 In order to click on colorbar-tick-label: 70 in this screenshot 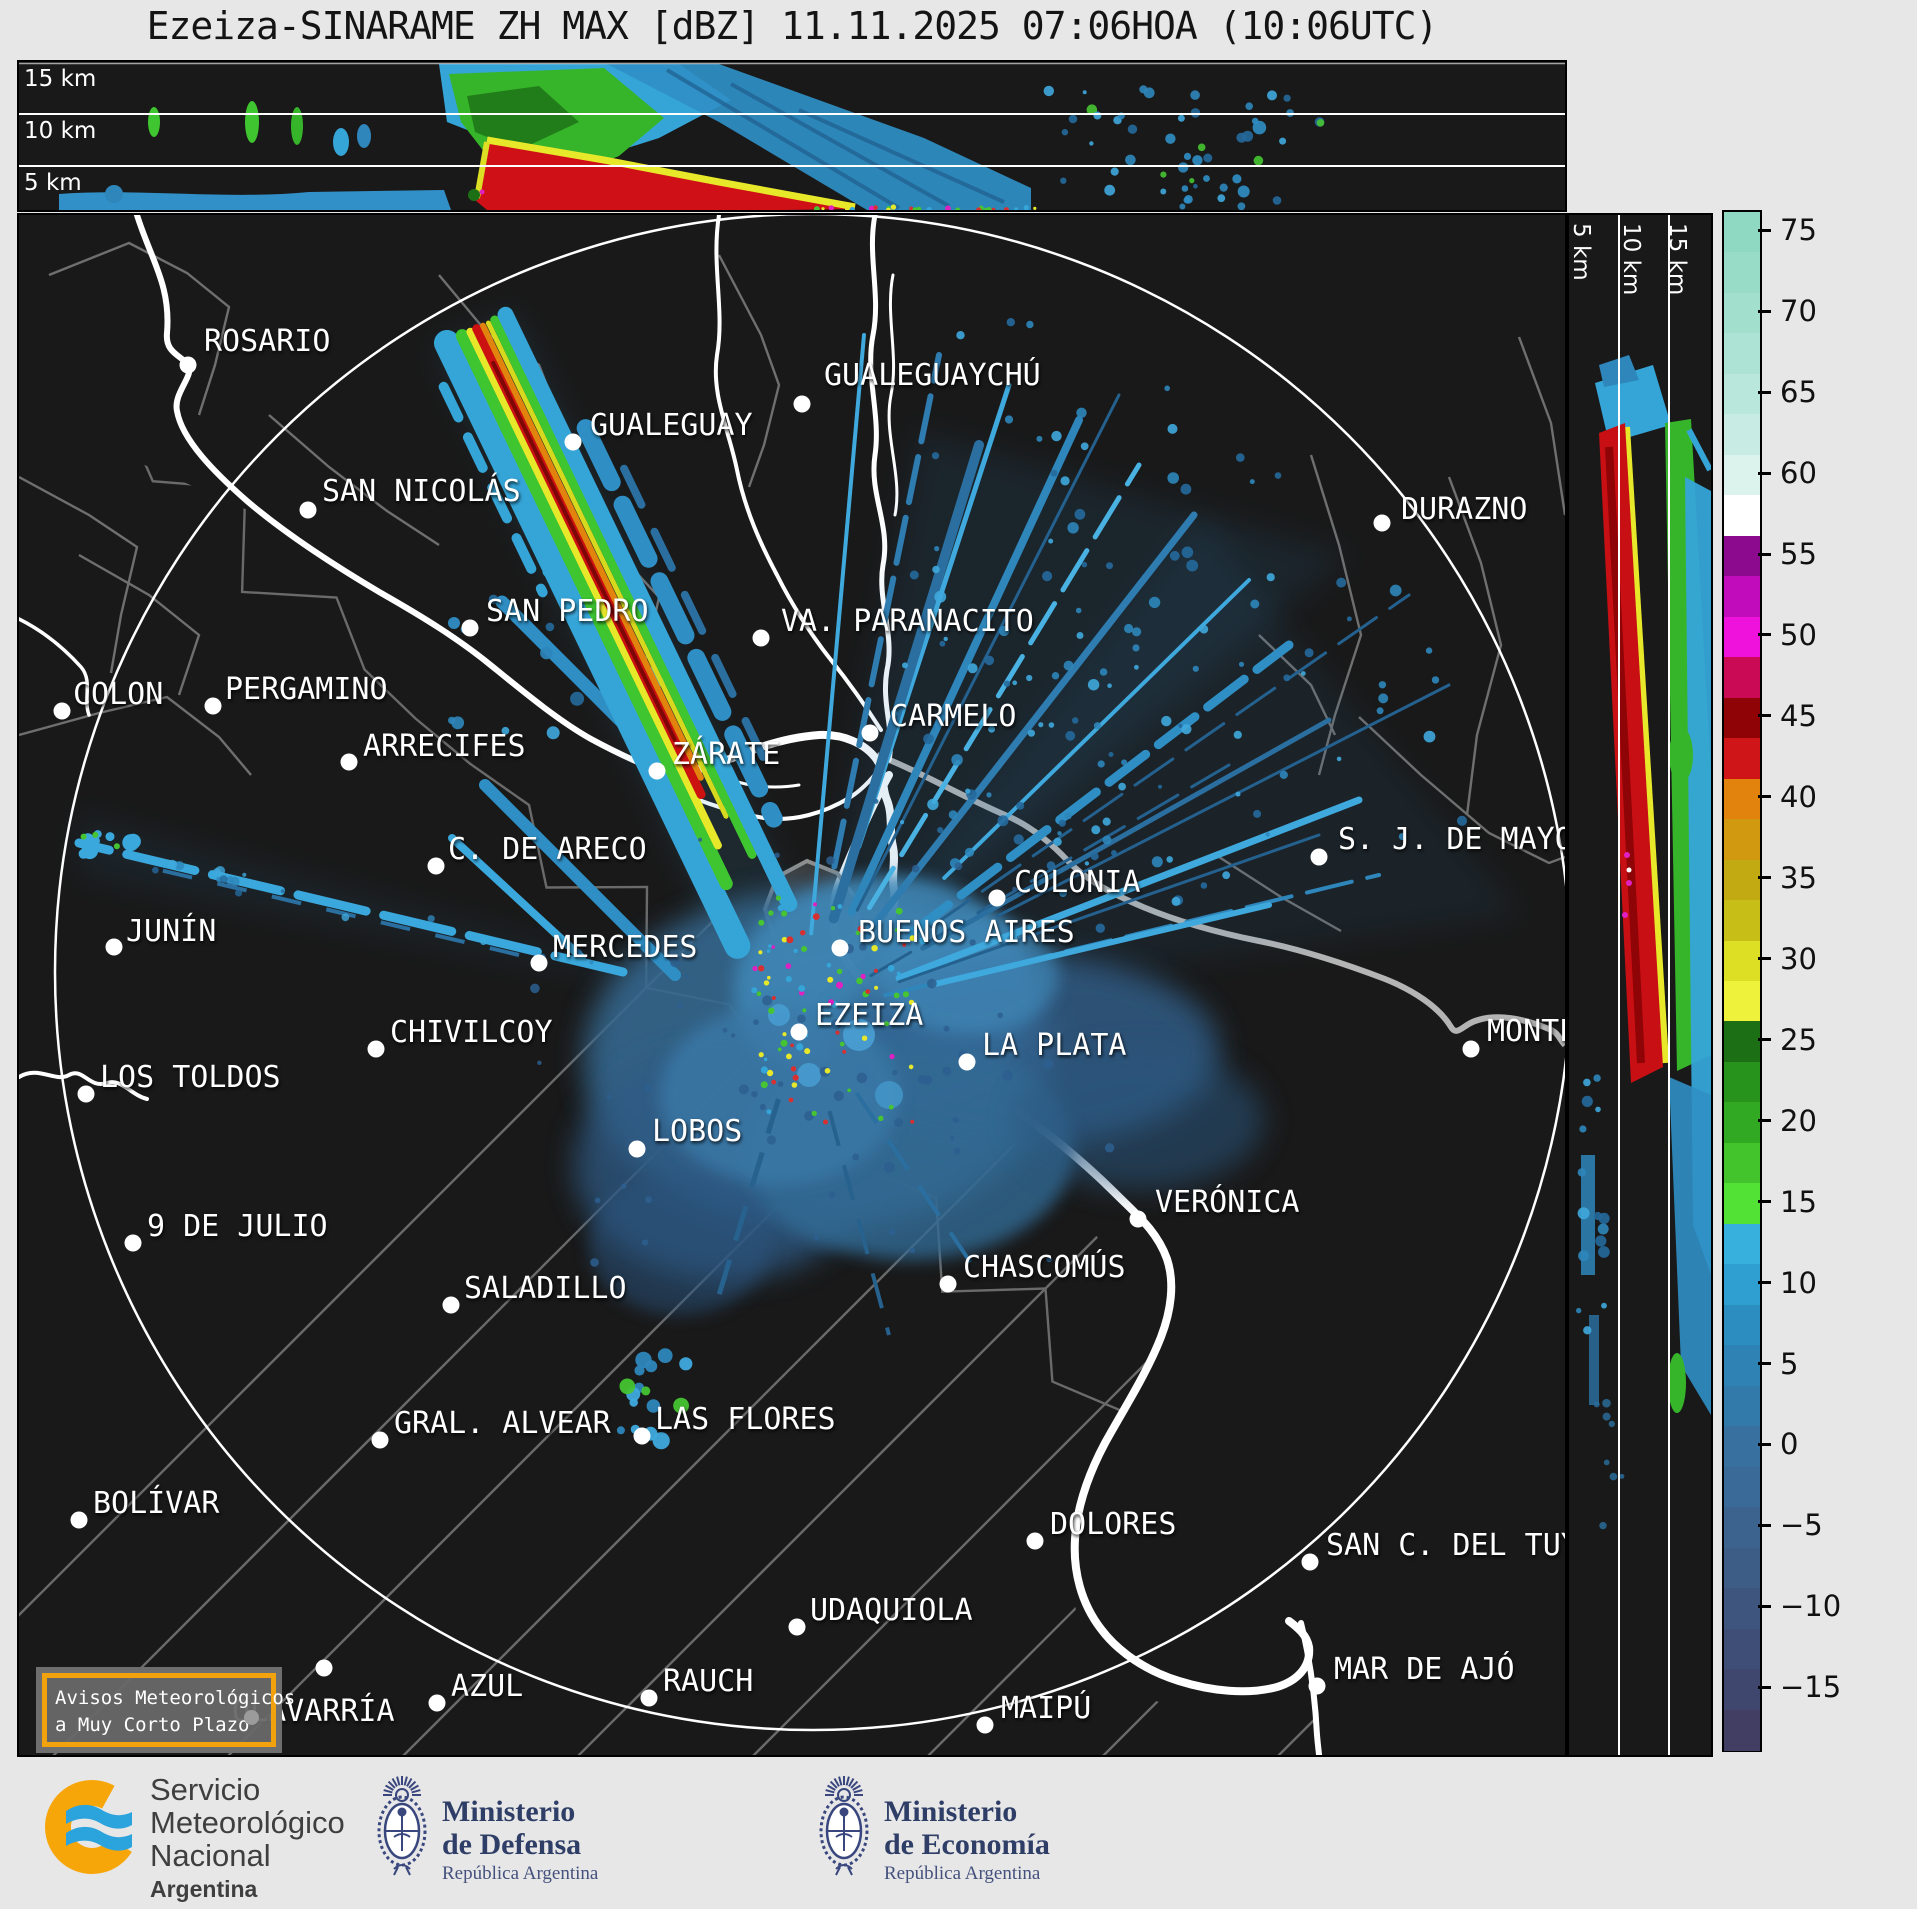, I will do `click(1798, 311)`.